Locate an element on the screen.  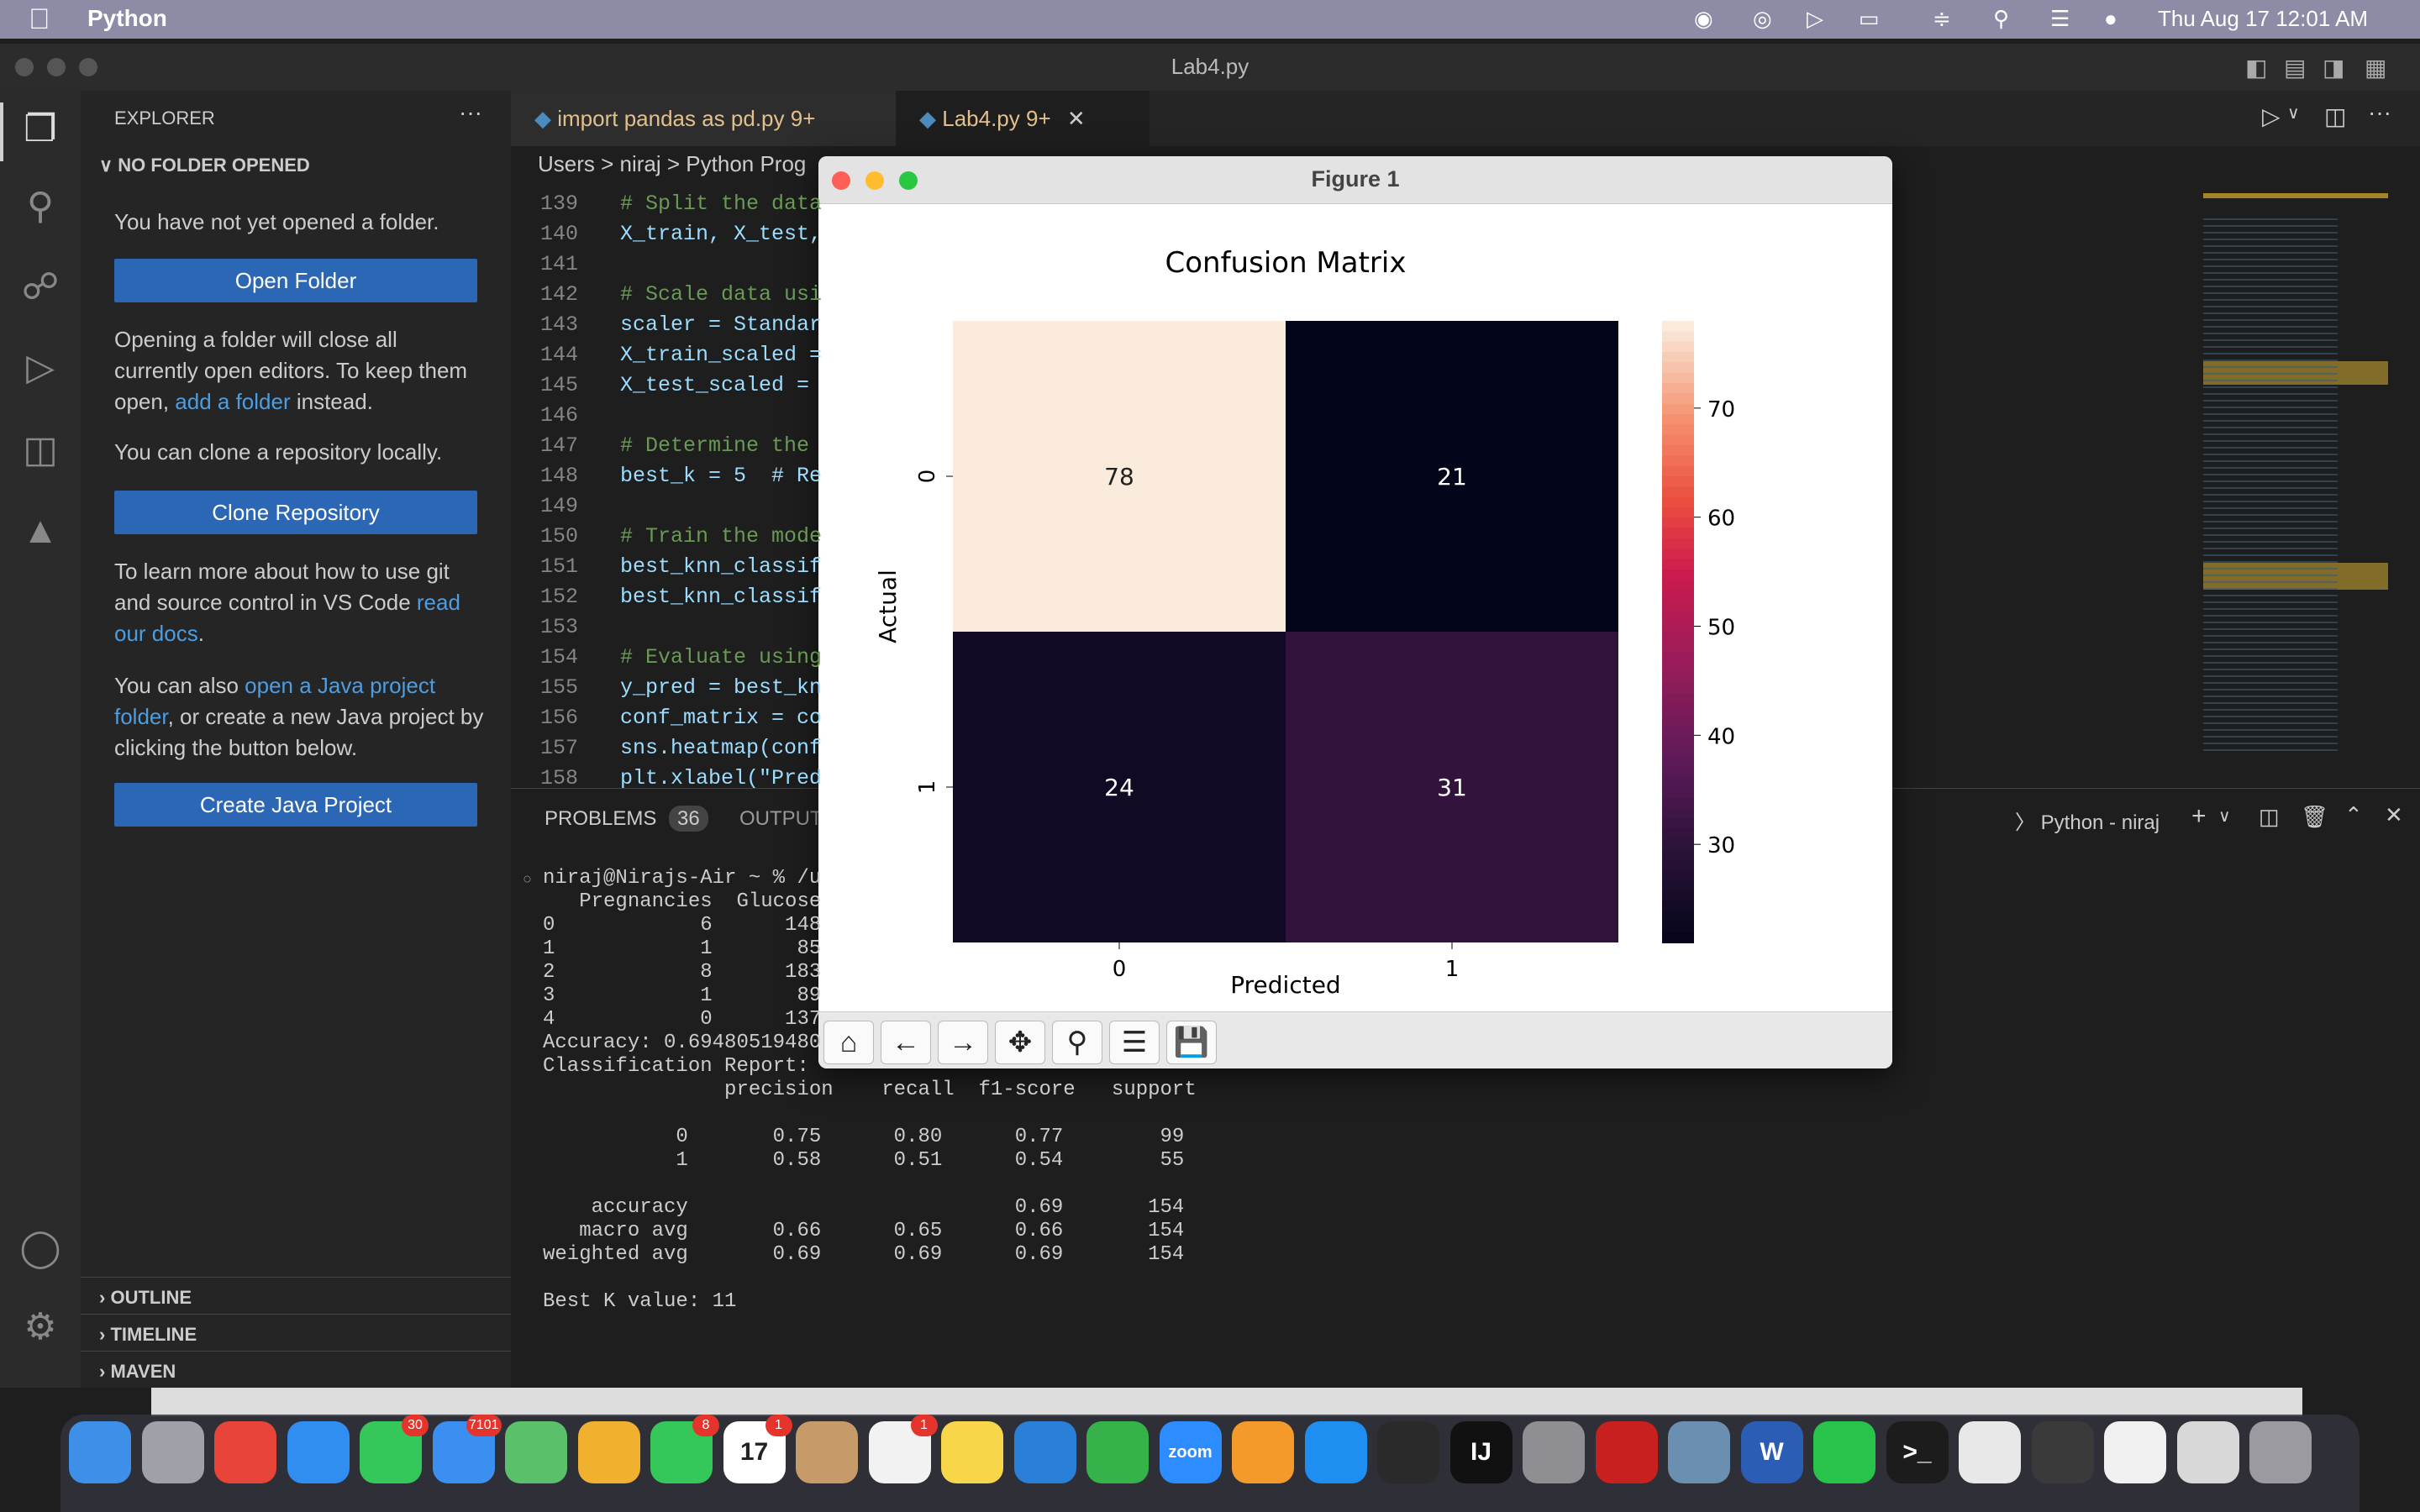
dock-trash-icon is located at coordinates (2280, 1452).